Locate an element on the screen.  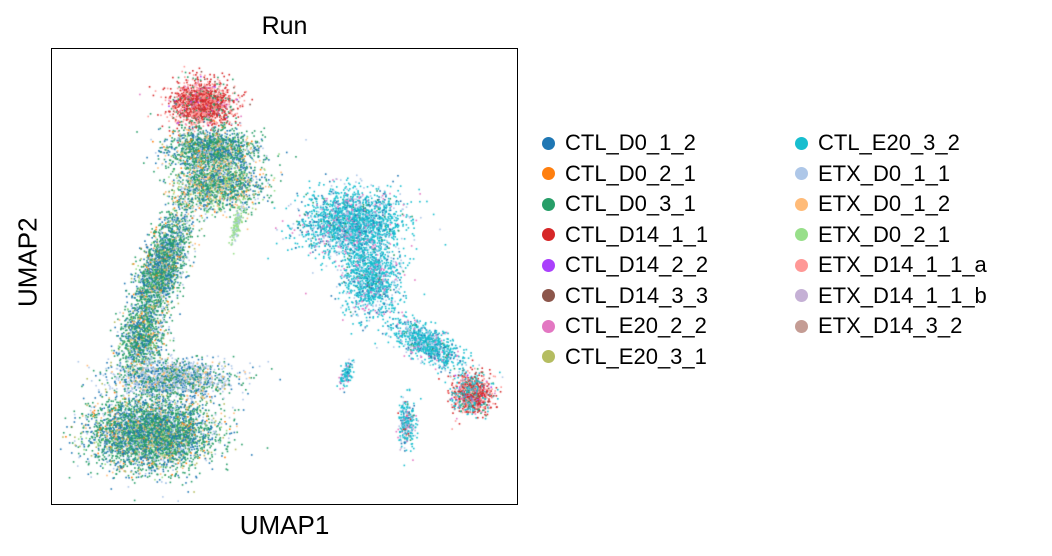
legend-label: ETX_D14_1_1_b is located at coordinates (902, 295).